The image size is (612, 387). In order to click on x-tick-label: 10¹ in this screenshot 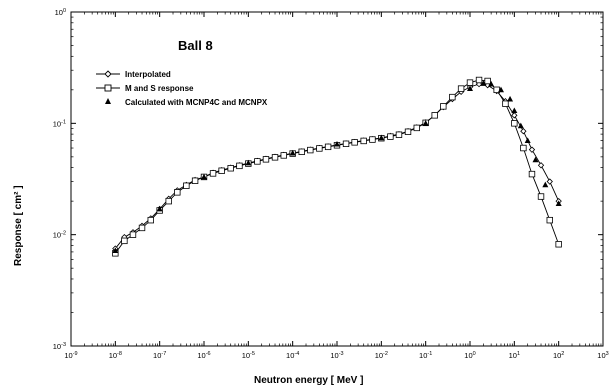, I will do `click(514, 355)`.